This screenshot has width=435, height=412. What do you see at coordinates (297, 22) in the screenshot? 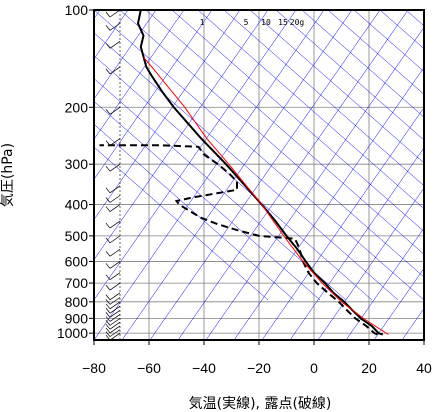
I see `mixing-ratio-label: 20g` at bounding box center [297, 22].